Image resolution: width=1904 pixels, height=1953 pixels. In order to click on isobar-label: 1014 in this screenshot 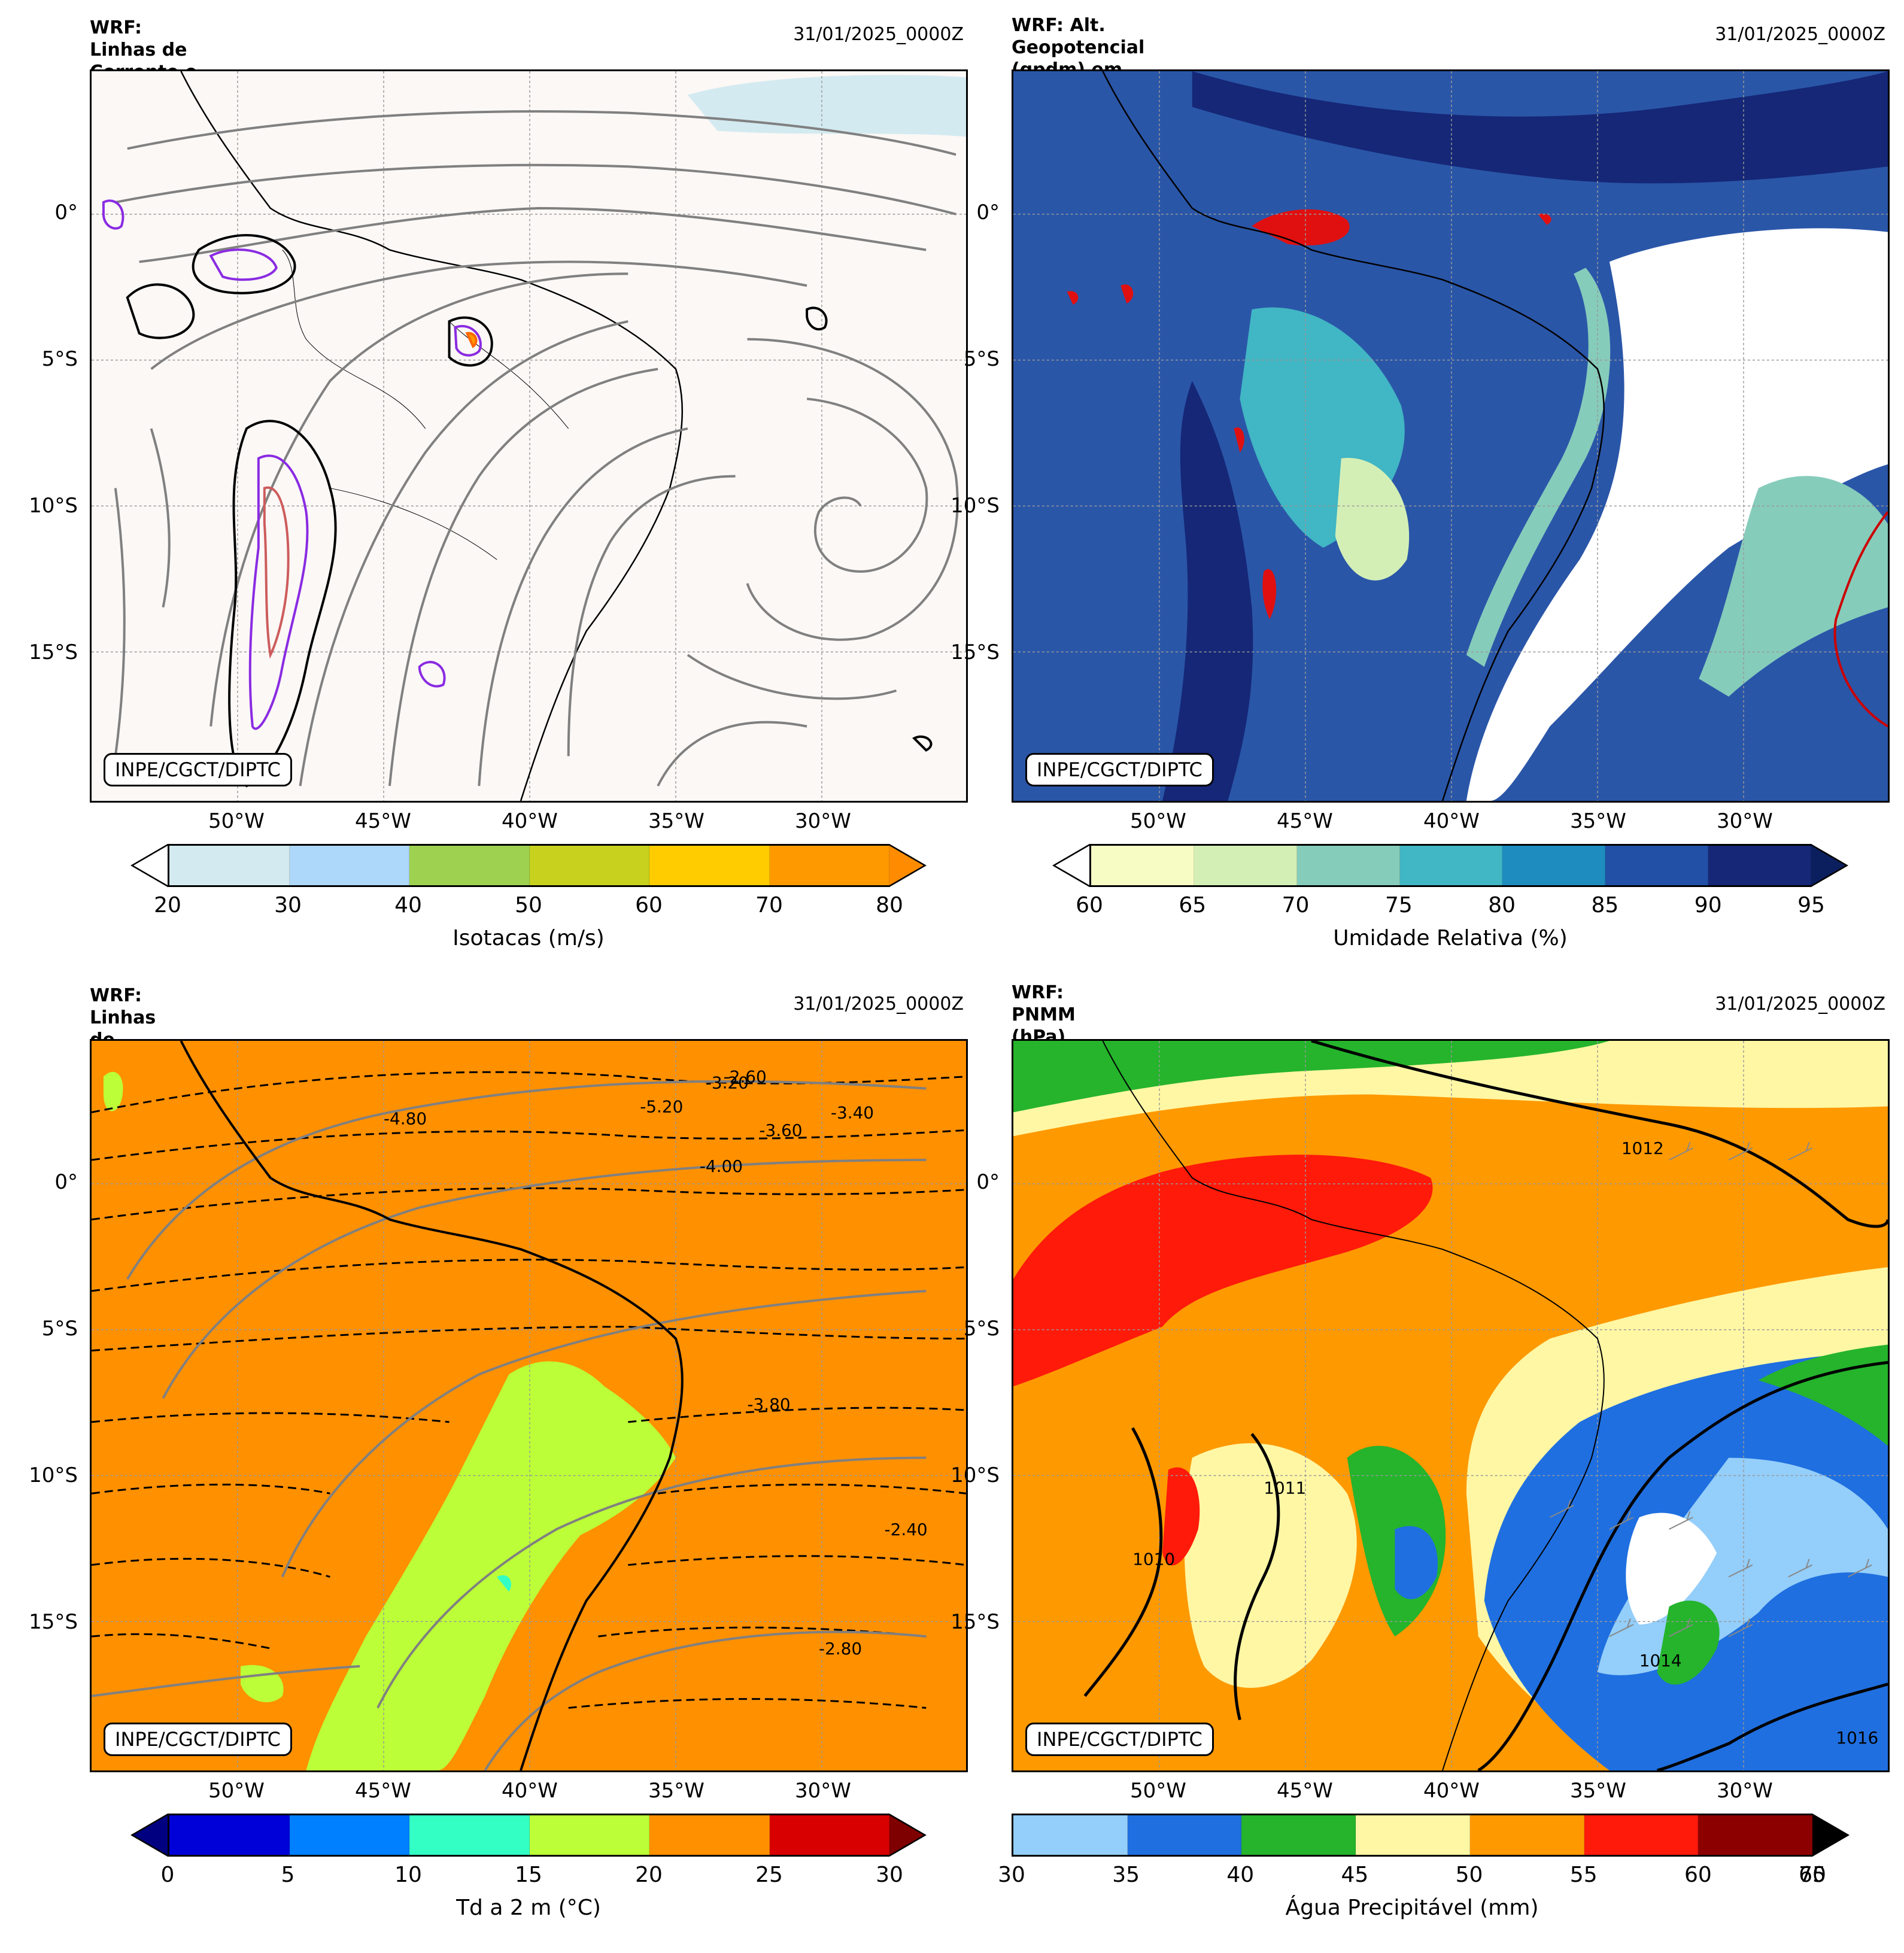, I will do `click(1660, 1660)`.